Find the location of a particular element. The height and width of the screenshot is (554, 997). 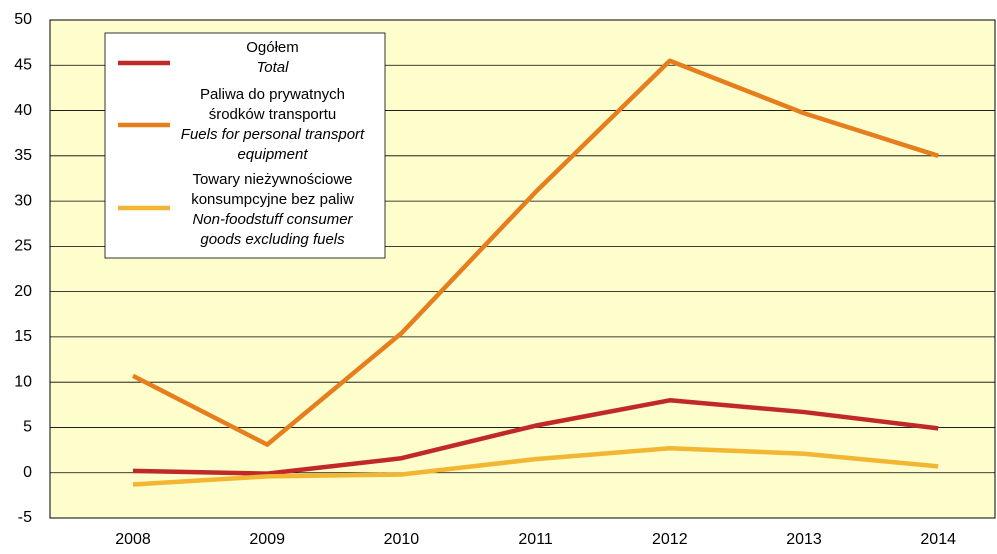

y-tick-label: 35 is located at coordinates (23, 155).